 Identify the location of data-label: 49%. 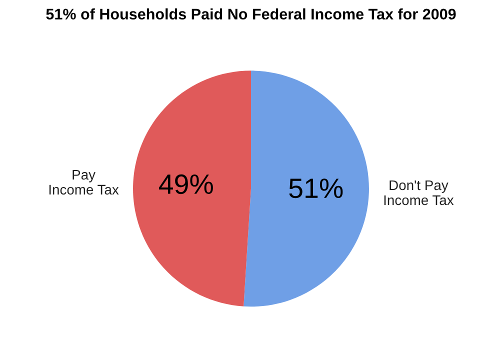
(185, 184).